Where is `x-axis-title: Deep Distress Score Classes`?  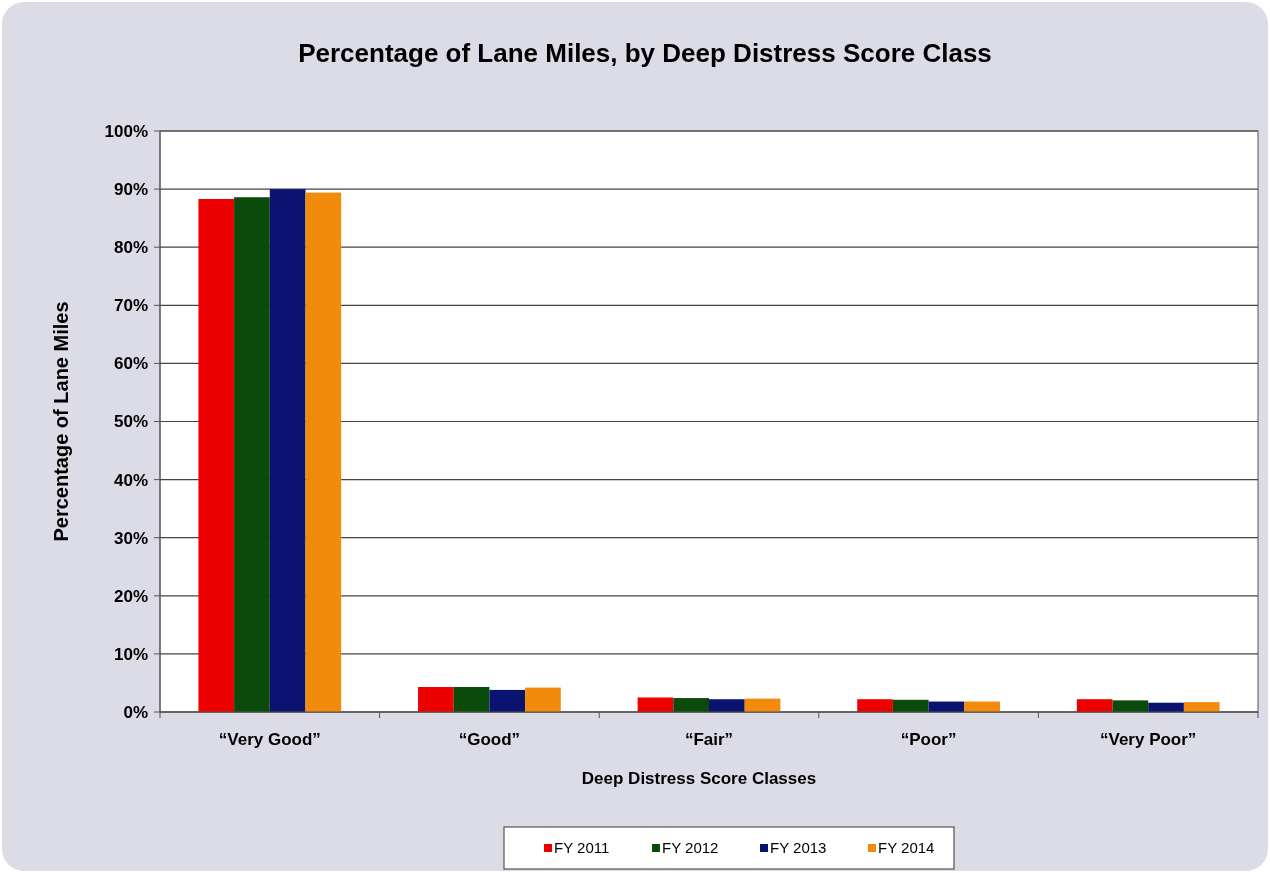
x-axis-title: Deep Distress Score Classes is located at coordinates (699, 778).